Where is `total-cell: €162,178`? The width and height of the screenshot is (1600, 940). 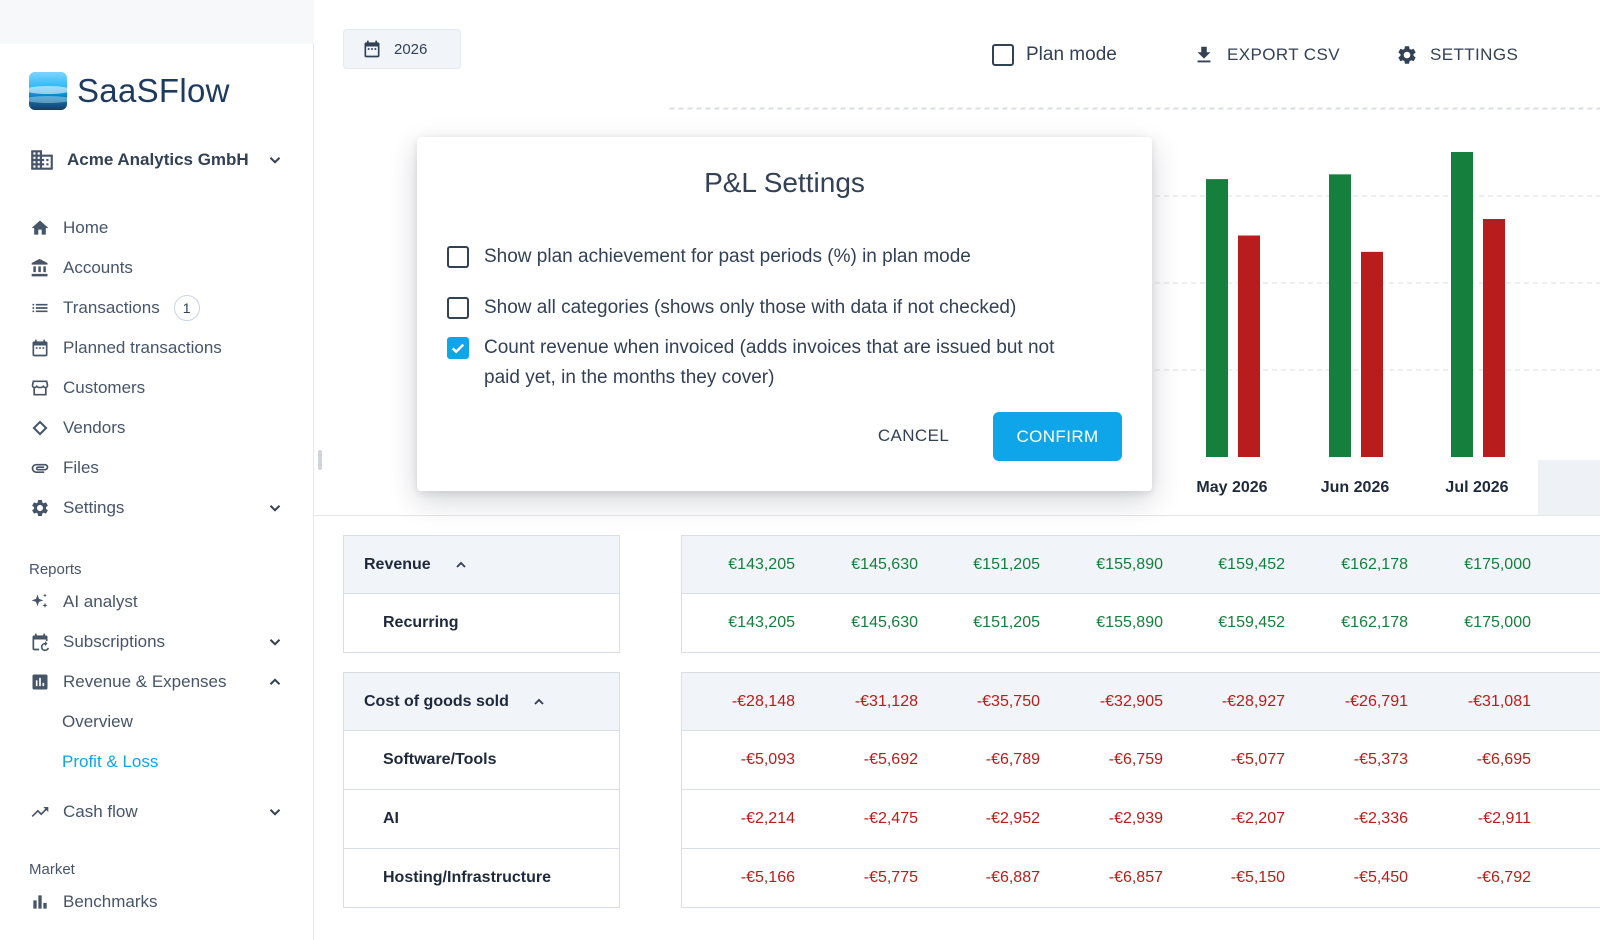 total-cell: €162,178 is located at coordinates (1374, 564).